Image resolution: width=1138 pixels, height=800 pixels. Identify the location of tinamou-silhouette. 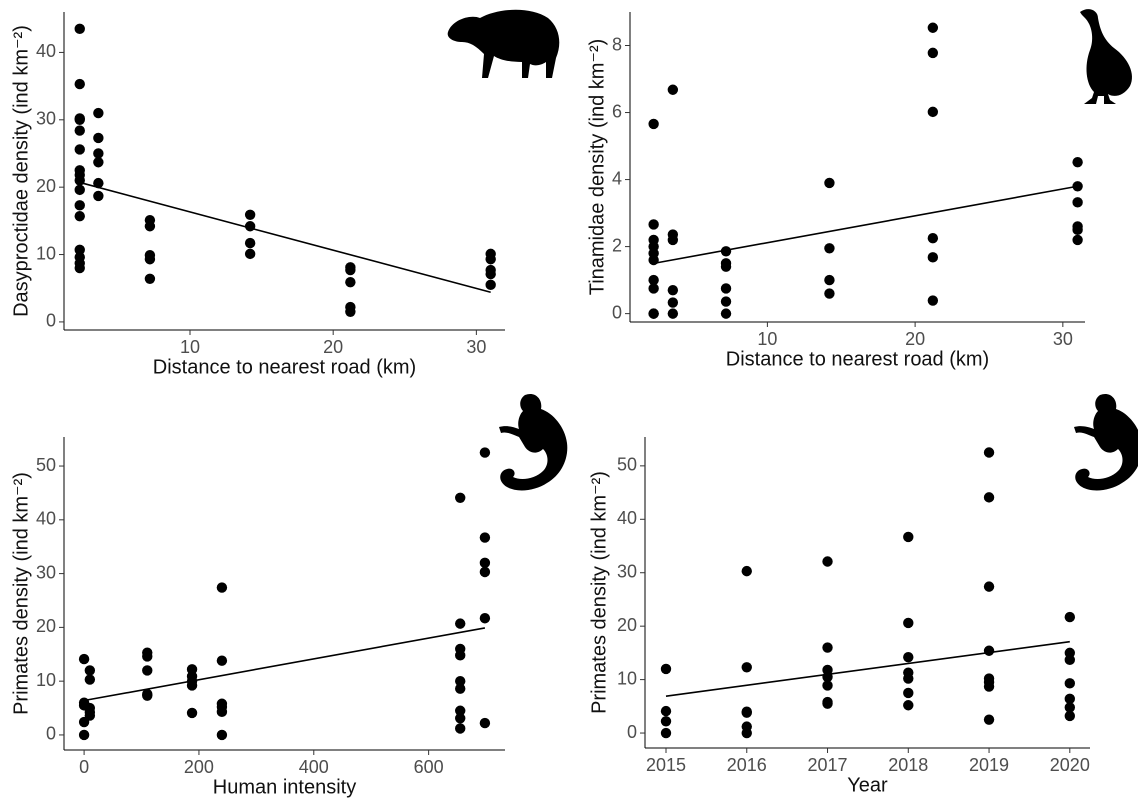
(1106, 56).